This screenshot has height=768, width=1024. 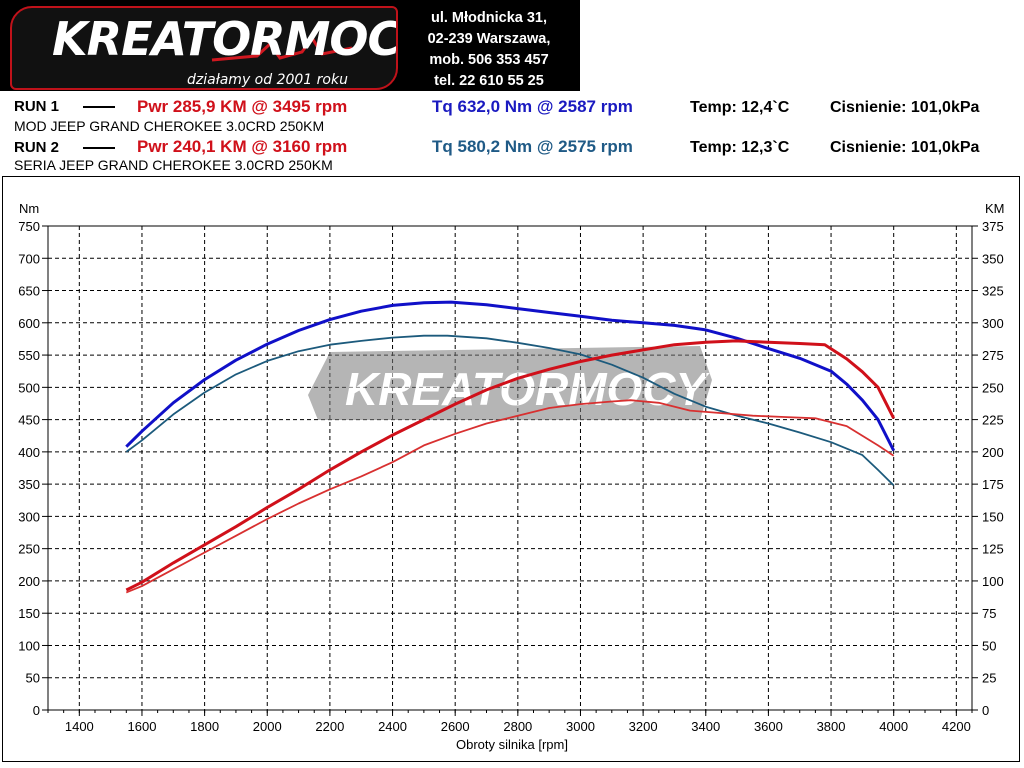 What do you see at coordinates (267, 726) in the screenshot?
I see `x-tick-label: 2000` at bounding box center [267, 726].